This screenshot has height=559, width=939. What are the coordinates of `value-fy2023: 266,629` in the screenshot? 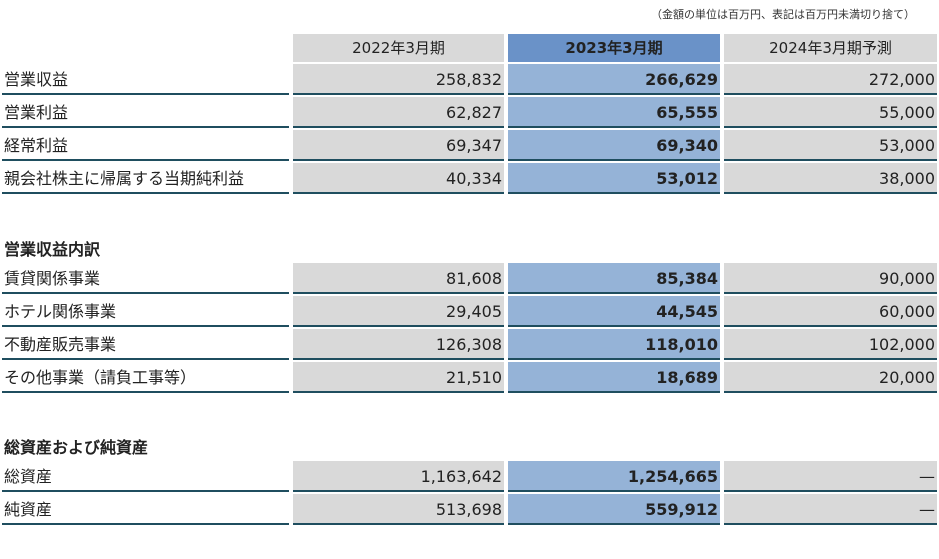 It's located at (614, 79).